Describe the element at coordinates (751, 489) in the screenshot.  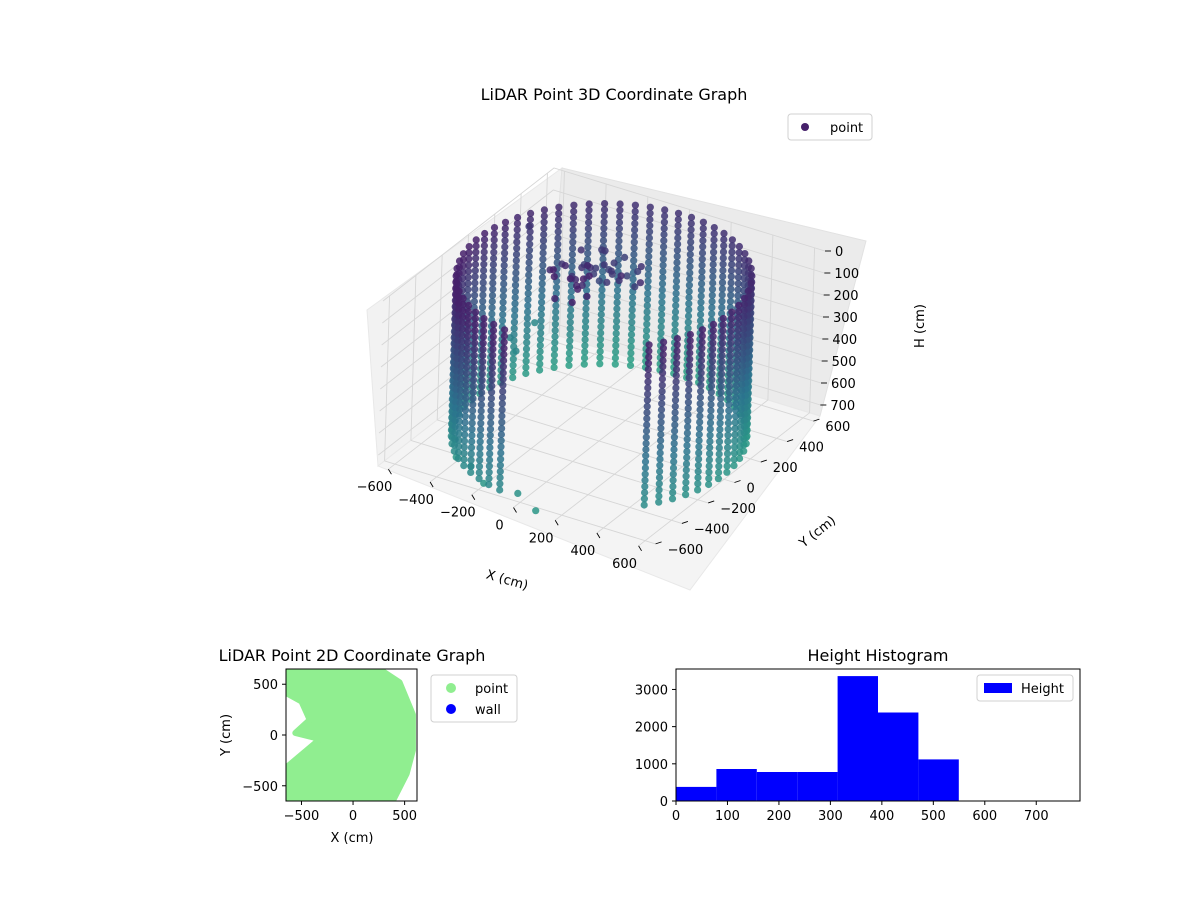
I see `y-tick-3d: 0` at that location.